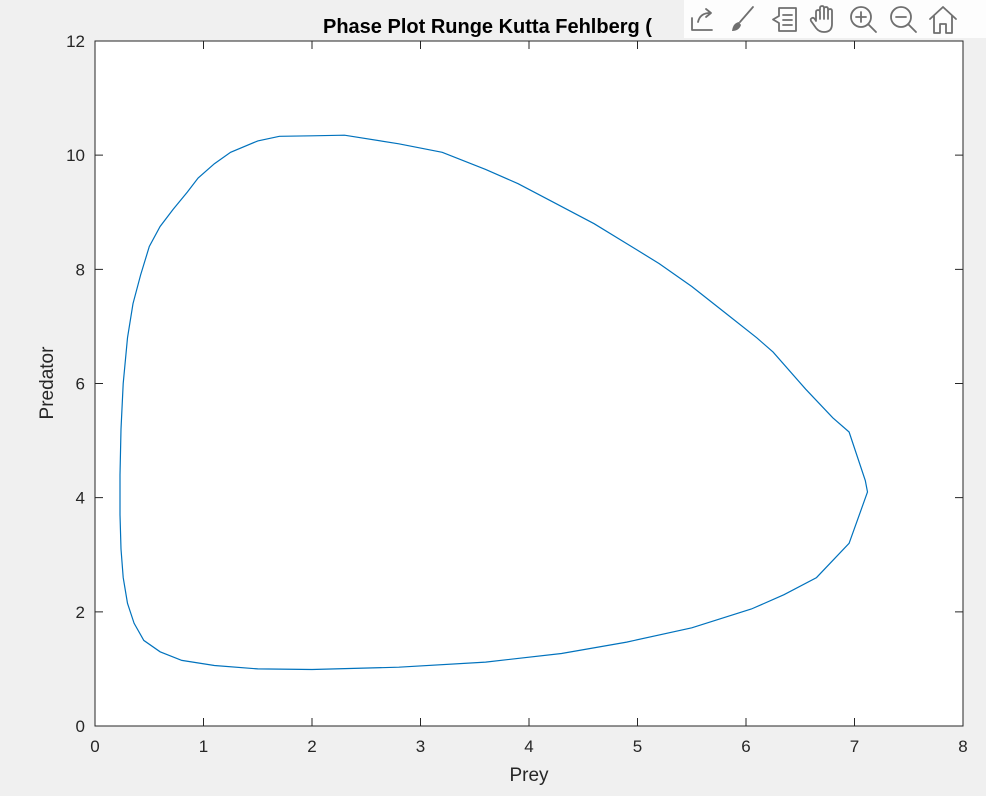 This screenshot has width=986, height=796. What do you see at coordinates (80, 498) in the screenshot?
I see `y-tick-label: 4` at bounding box center [80, 498].